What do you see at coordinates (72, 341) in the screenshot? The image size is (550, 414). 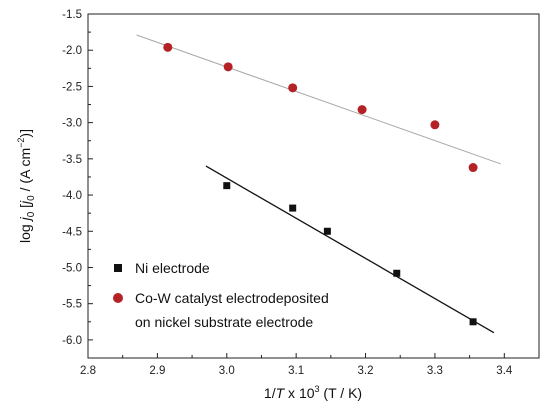 I see `y-tick-label: -6.0` at bounding box center [72, 341].